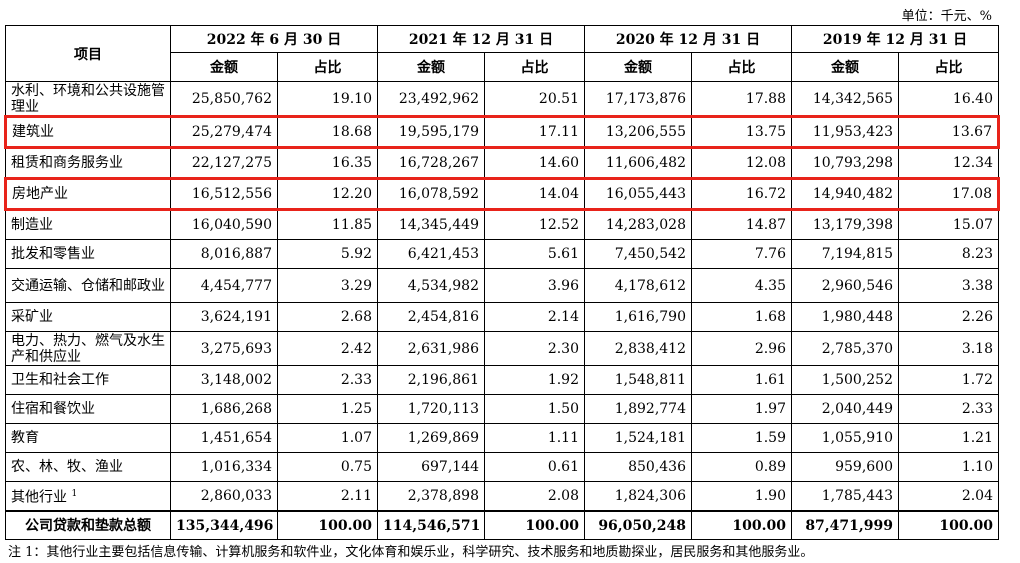 The image size is (1020, 563). What do you see at coordinates (948, 254) in the screenshot?
I see `ratio-cell: 8.23` at bounding box center [948, 254].